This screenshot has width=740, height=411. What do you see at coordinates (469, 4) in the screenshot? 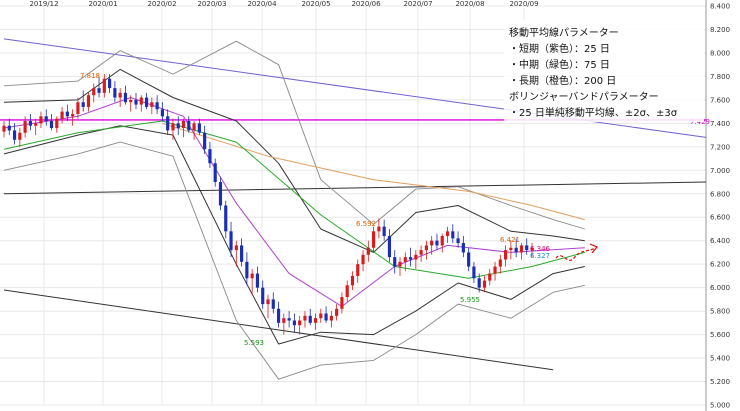
I see `x-tick-label: 2020/08` at bounding box center [469, 4].